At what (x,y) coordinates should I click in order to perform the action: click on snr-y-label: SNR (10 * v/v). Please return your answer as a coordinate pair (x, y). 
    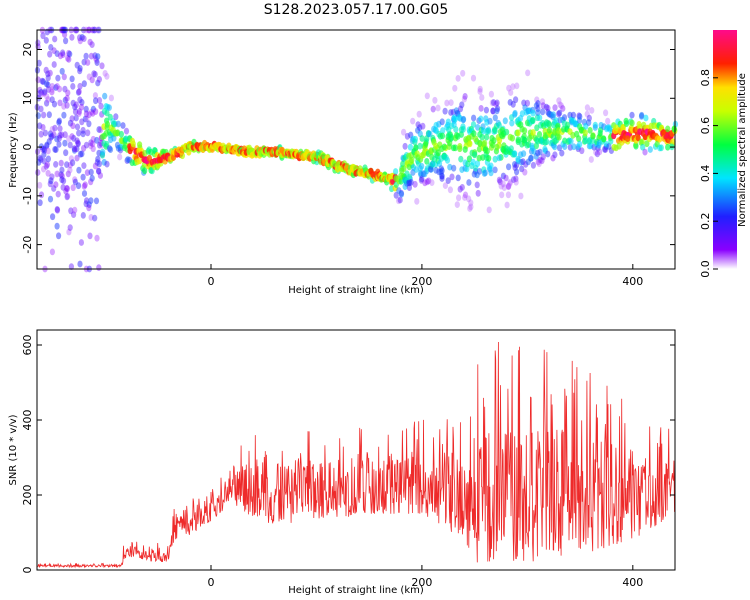
    Looking at the image, I should click on (13, 449).